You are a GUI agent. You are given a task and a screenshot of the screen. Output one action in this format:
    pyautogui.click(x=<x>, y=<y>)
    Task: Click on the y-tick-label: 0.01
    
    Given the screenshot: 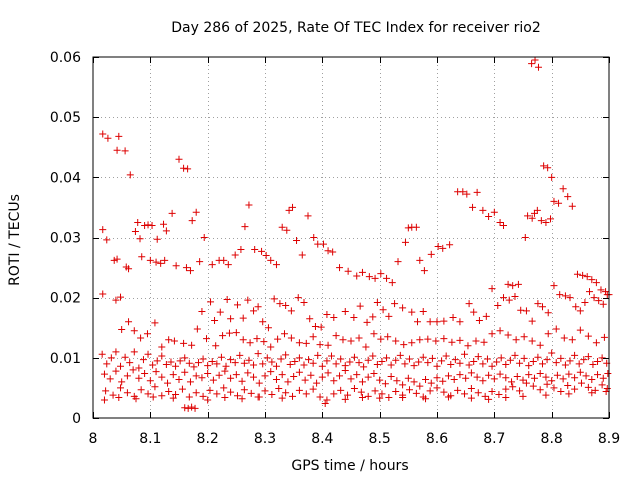 What is the action you would take?
    pyautogui.click(x=65, y=359)
    